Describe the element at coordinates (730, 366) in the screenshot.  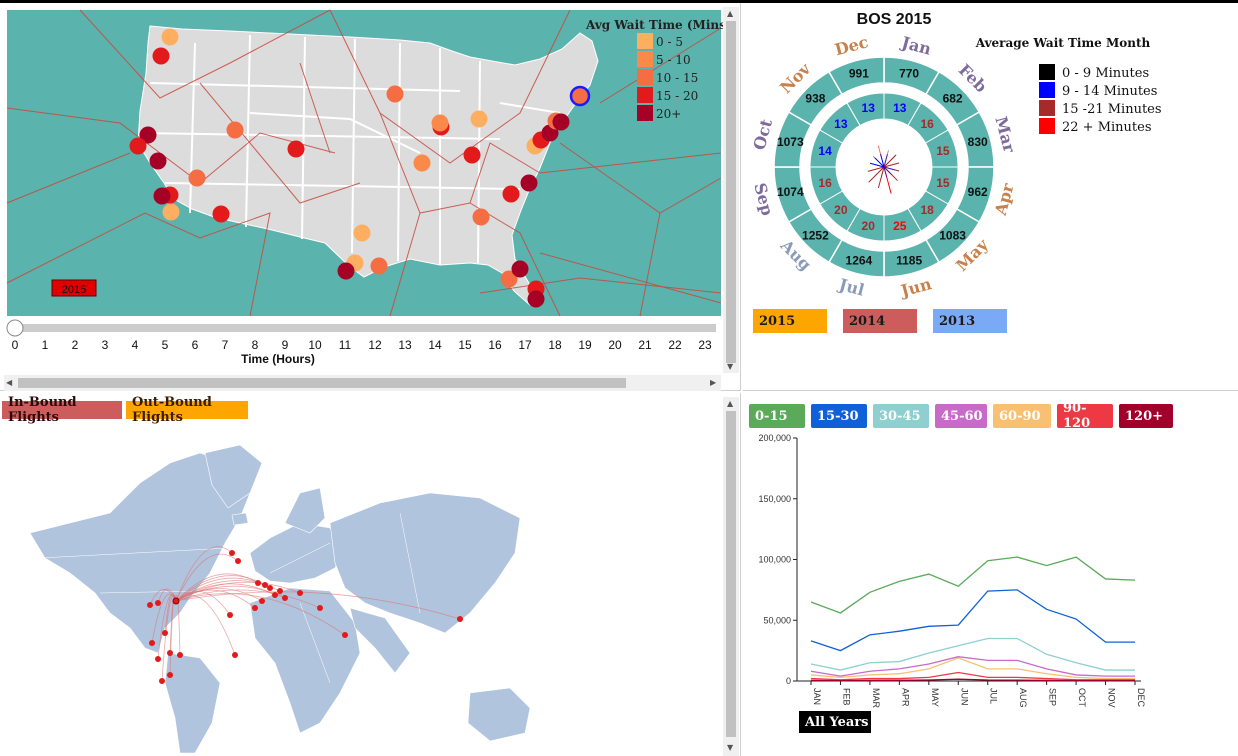
I see `scroll-down-icon: ▼` at that location.